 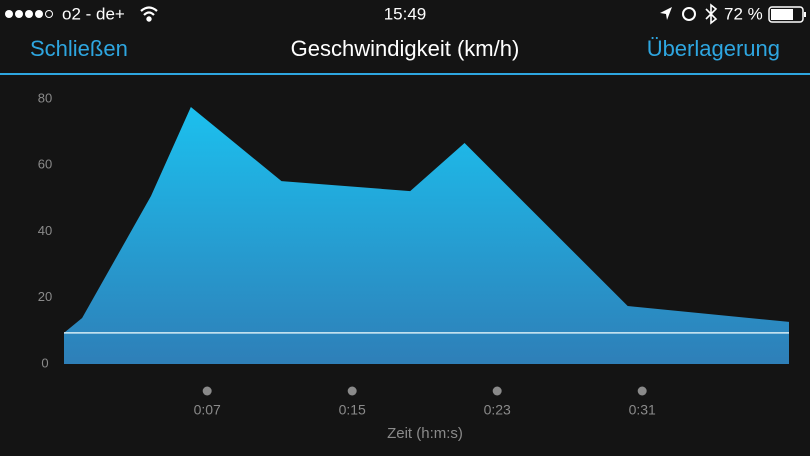 What do you see at coordinates (45, 97) in the screenshot?
I see `y-tick-label: 80` at bounding box center [45, 97].